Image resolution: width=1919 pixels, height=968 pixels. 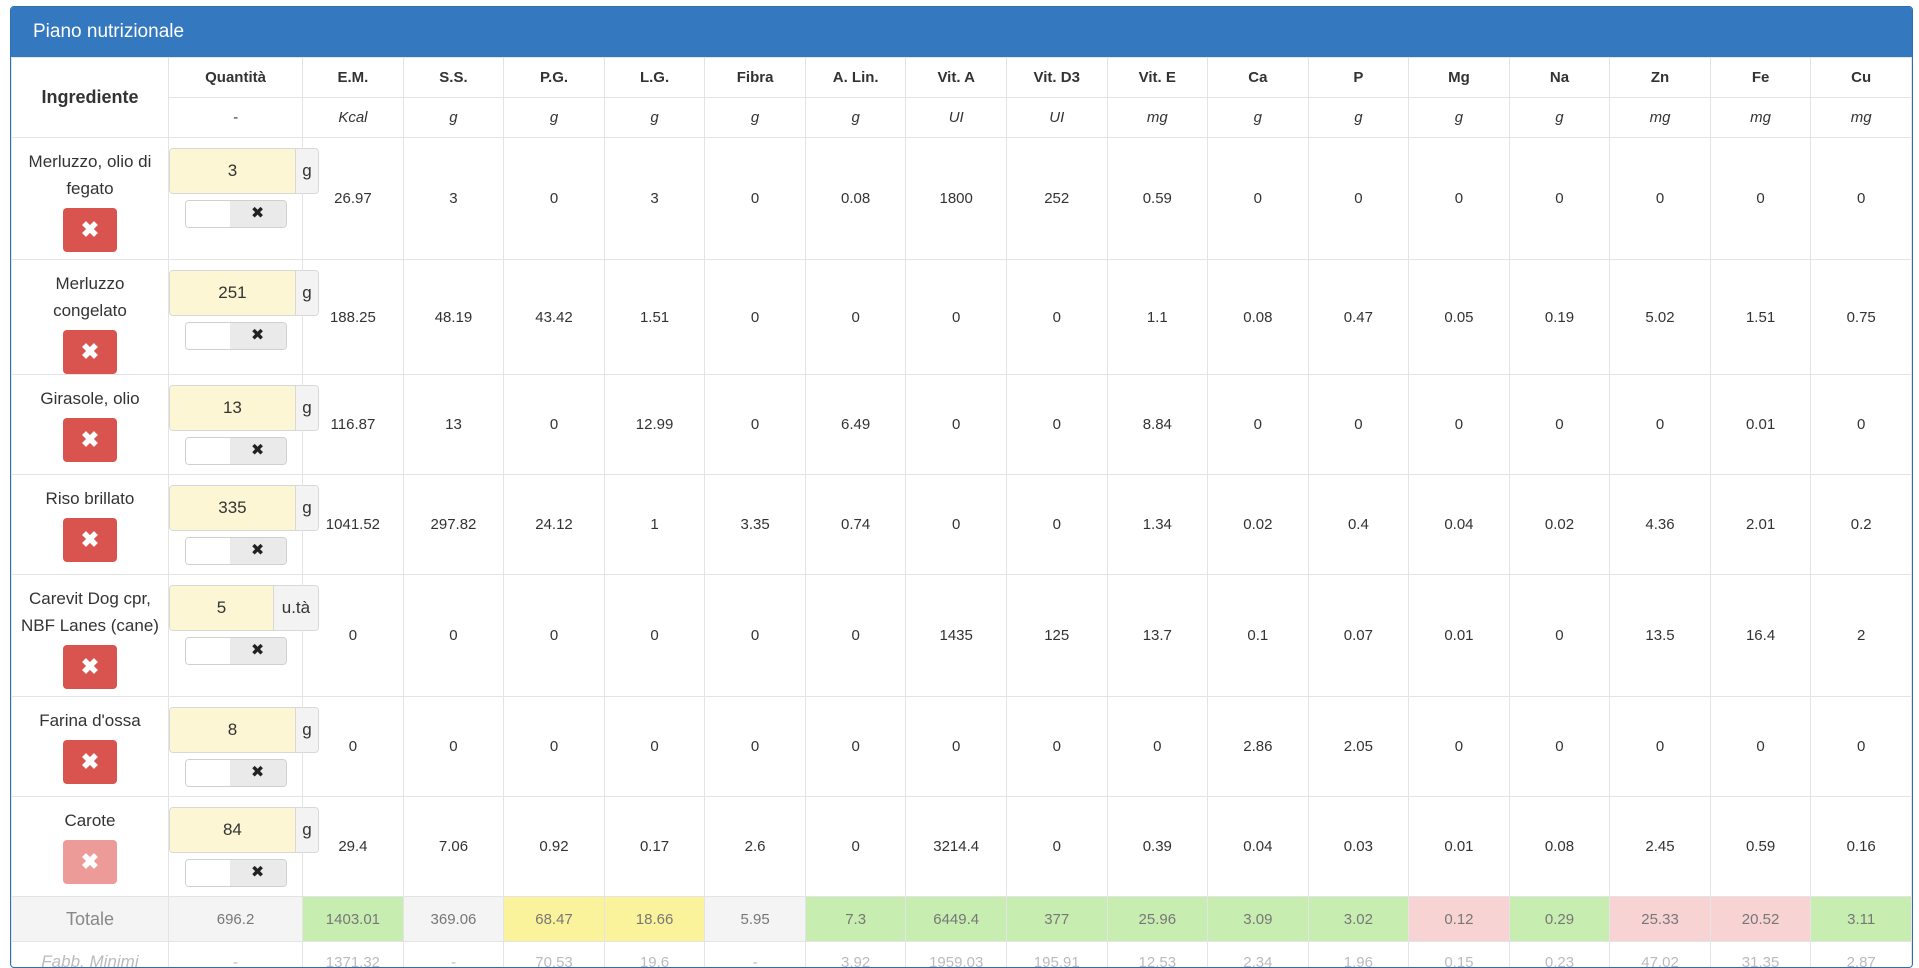 What do you see at coordinates (956, 118) in the screenshot?
I see `unit-cell: UI` at bounding box center [956, 118].